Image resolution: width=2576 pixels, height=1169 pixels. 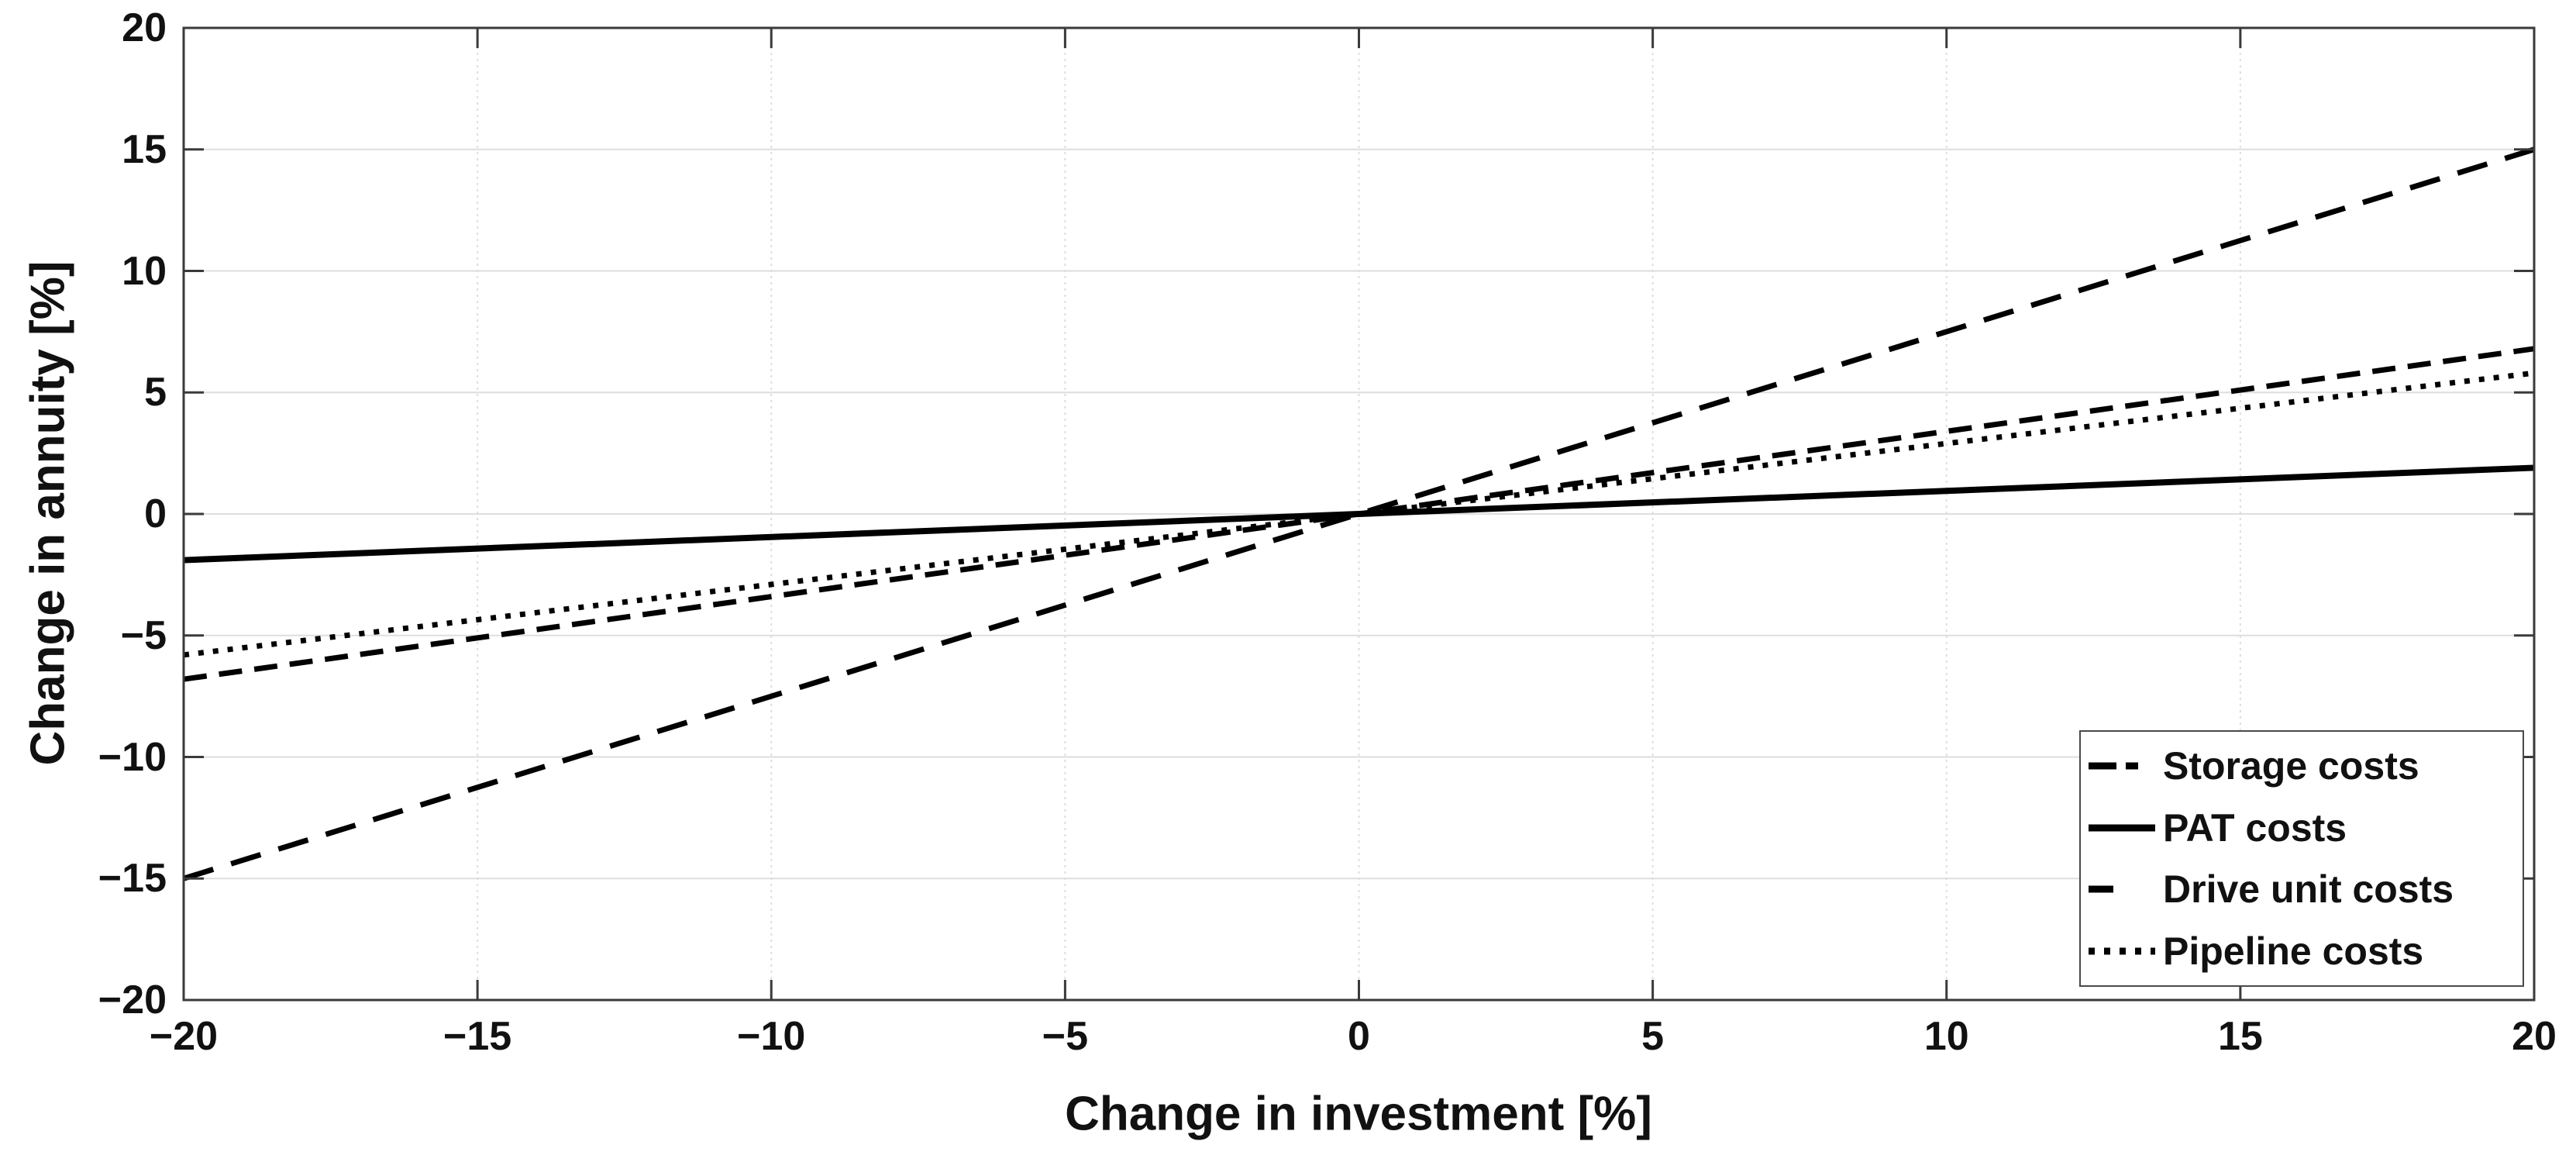 I want to click on x-tick-label: 0, so click(x=1359, y=1036).